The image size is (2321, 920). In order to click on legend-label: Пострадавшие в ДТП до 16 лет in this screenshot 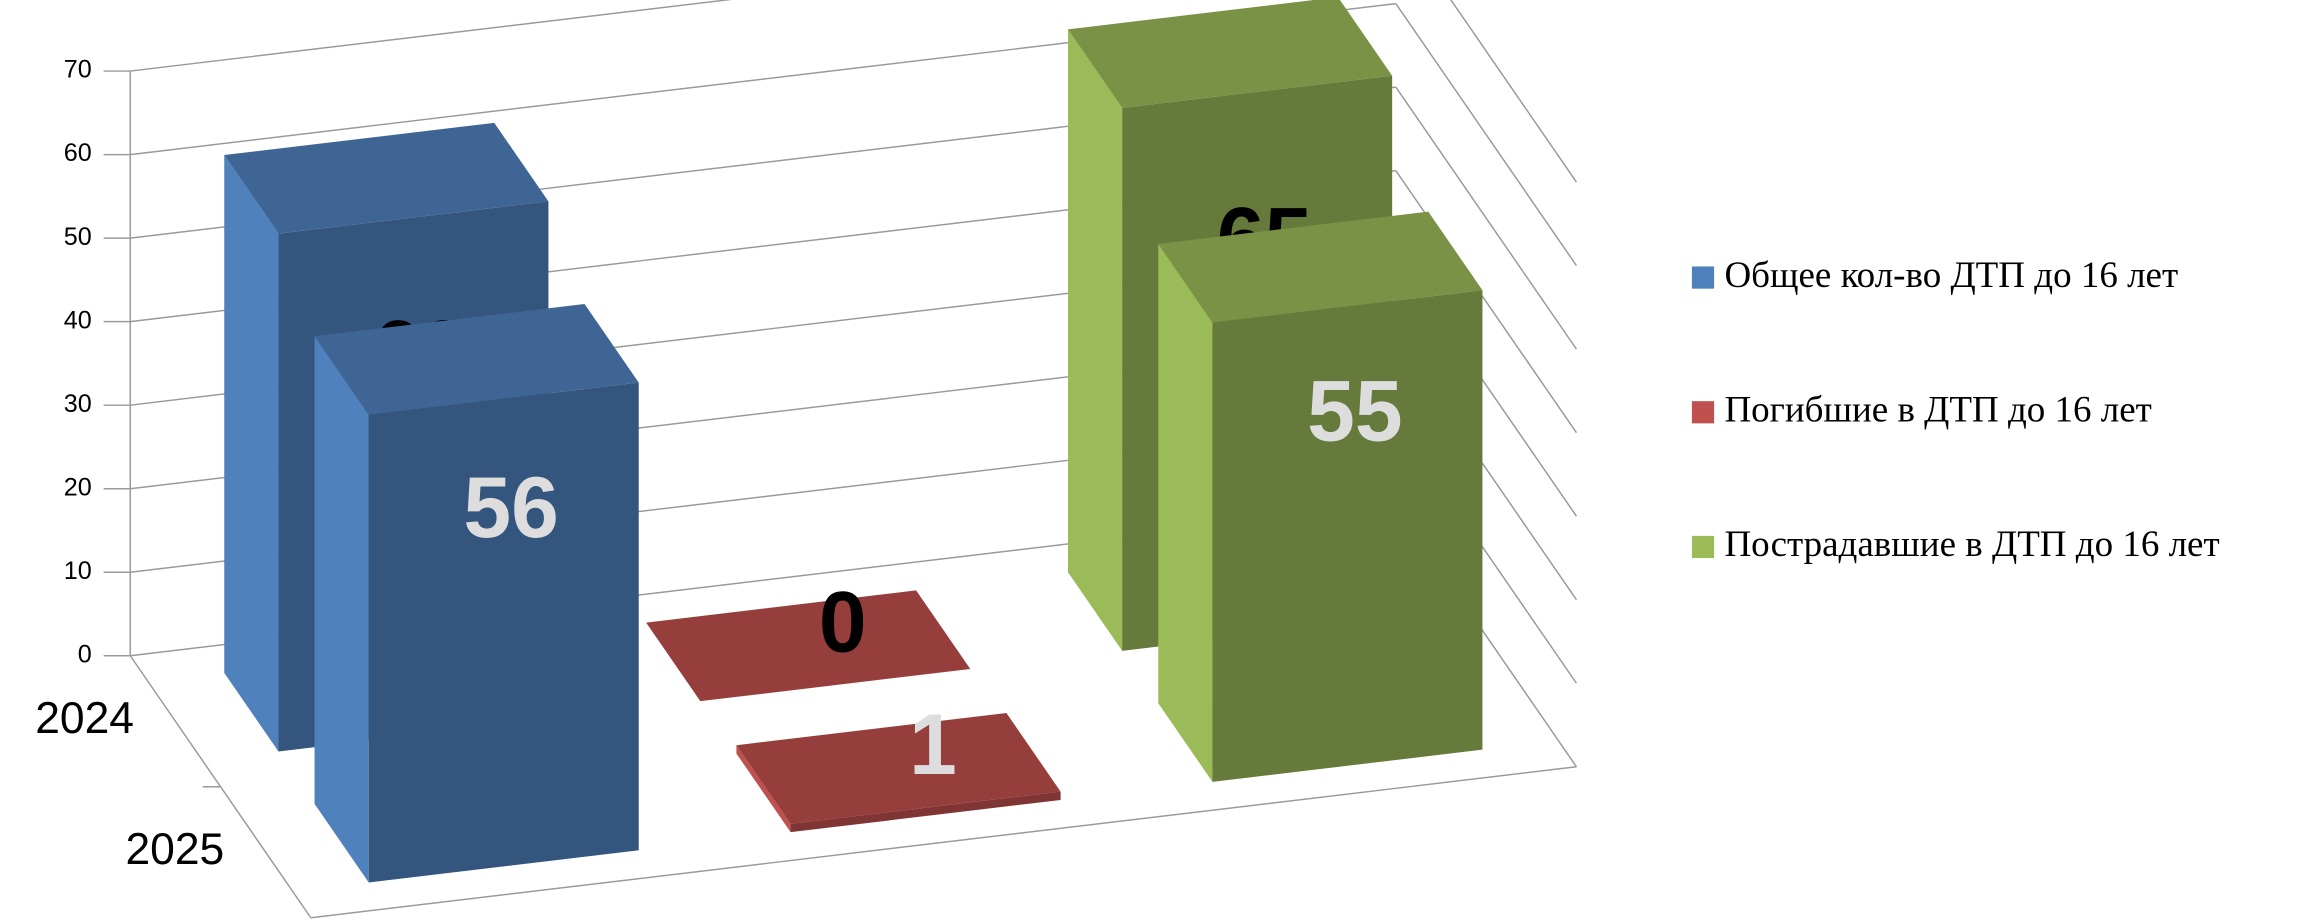, I will do `click(1971, 544)`.